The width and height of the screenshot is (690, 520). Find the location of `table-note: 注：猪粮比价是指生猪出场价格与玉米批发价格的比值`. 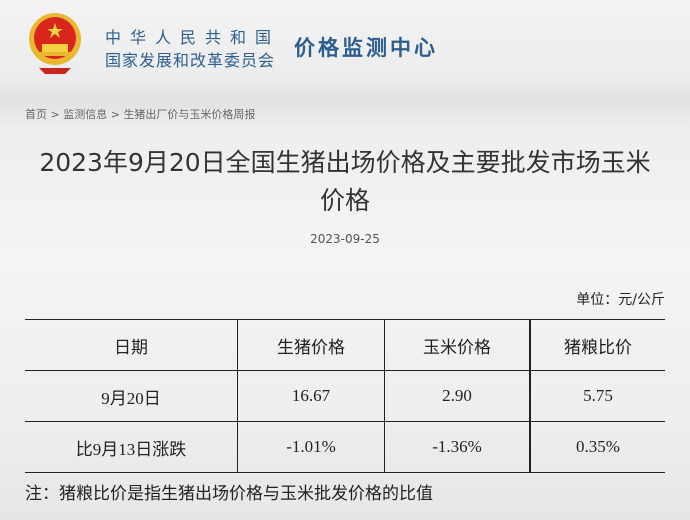

table-note: 注：猪粮比价是指生猪出场价格与玉米批发价格的比值 is located at coordinates (229, 494).